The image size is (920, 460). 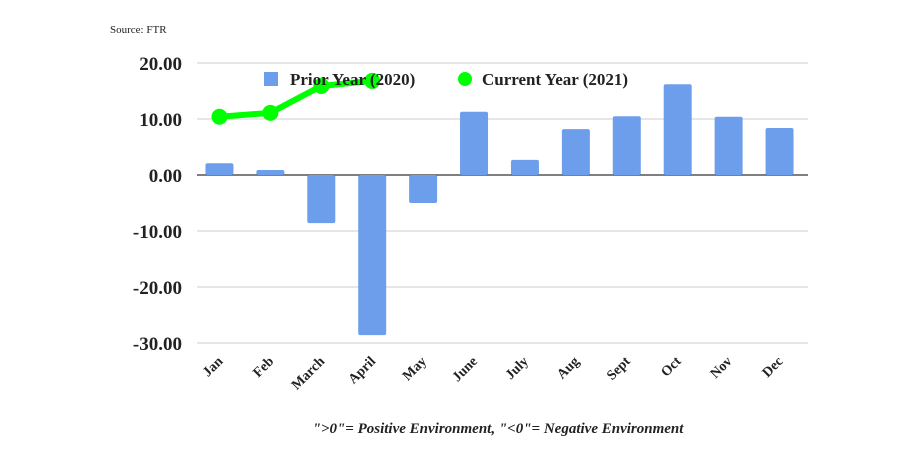 What do you see at coordinates (446, 79) in the screenshot?
I see `legend: Prior Year (2020) Current Year (2021)` at bounding box center [446, 79].